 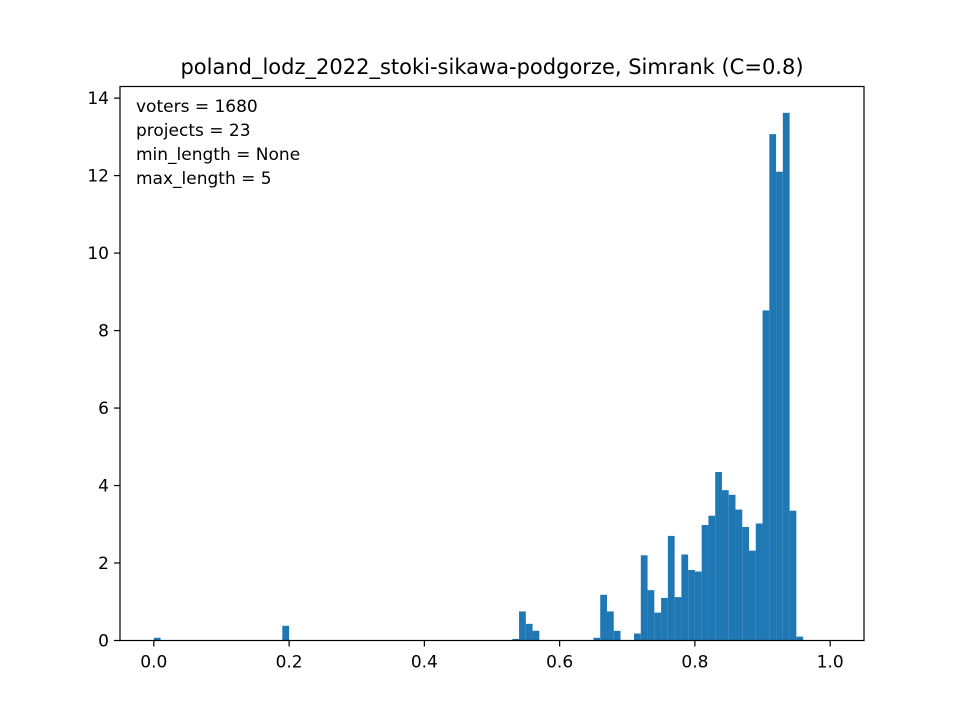 I want to click on annotation-line: max_length = 5, so click(x=204, y=179).